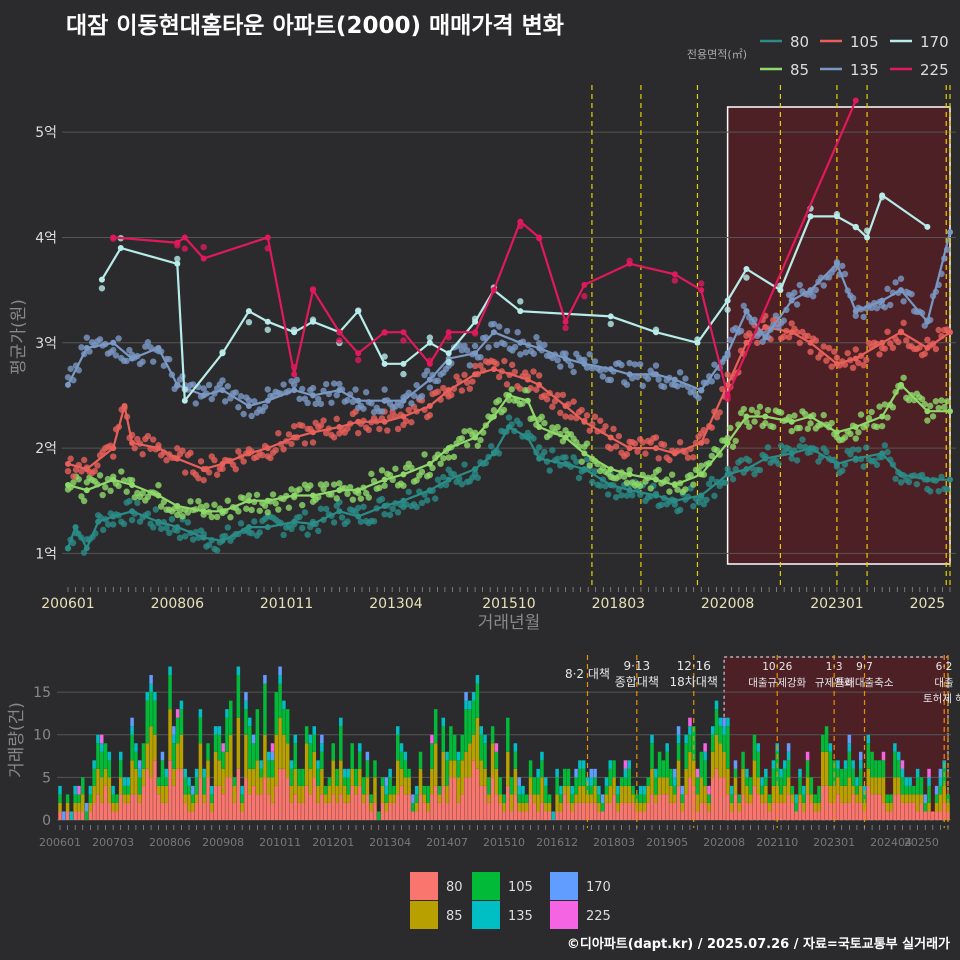  What do you see at coordinates (113, 842) in the screenshot?
I see `bar-x-tick-label: 200703` at bounding box center [113, 842].